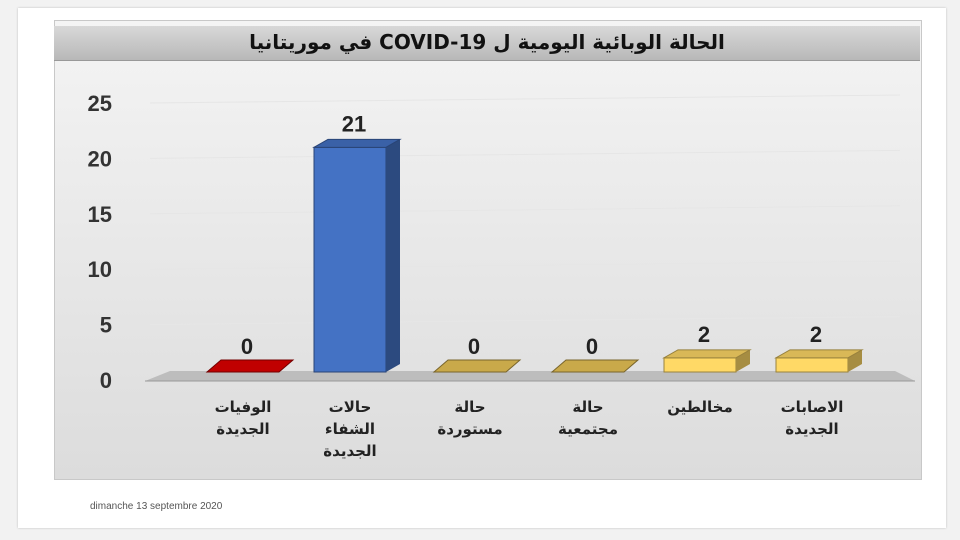 Image resolution: width=960 pixels, height=540 pixels. I want to click on chart-floor, so click(530, 376).